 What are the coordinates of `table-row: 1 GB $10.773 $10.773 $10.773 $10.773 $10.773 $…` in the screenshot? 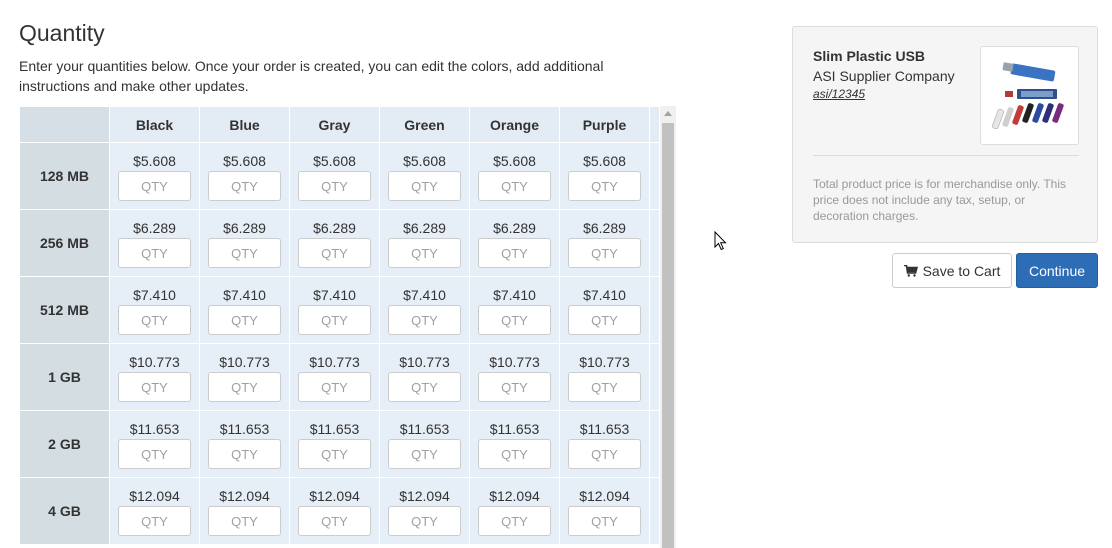 It's located at (339, 377).